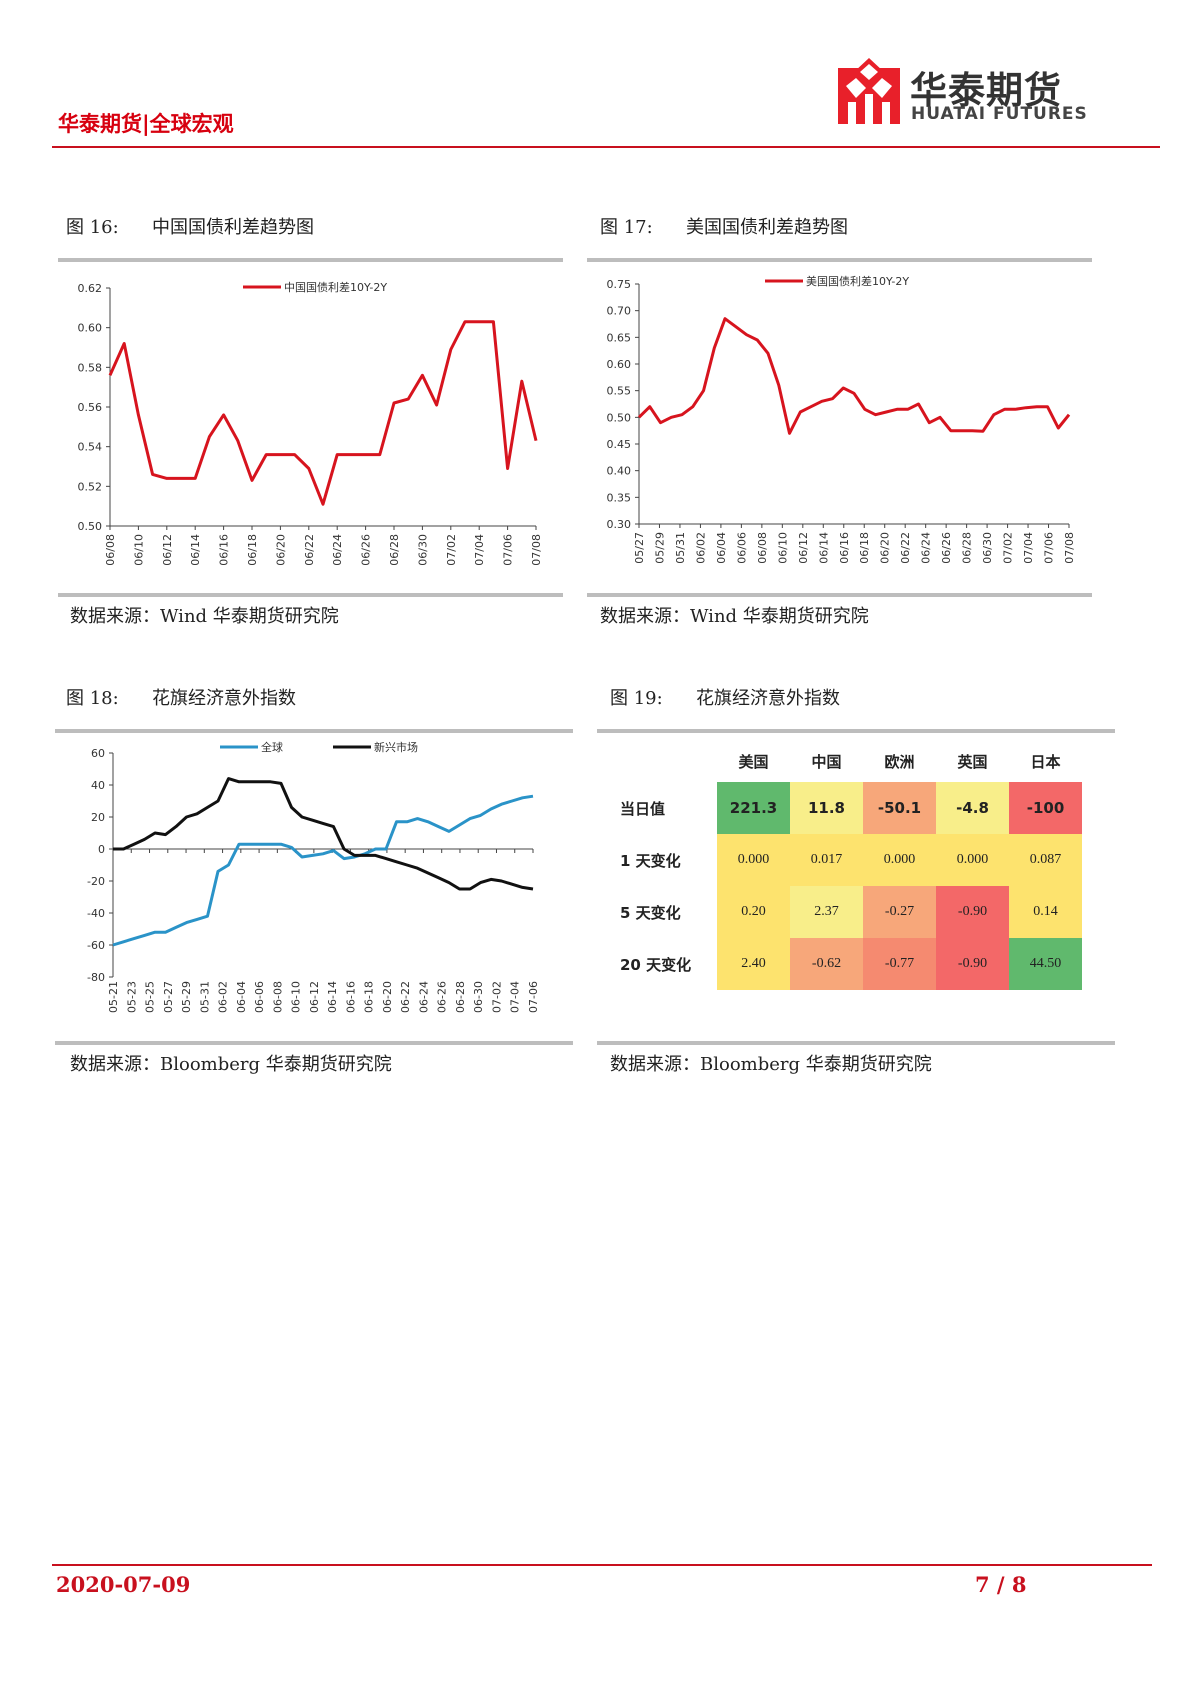 Image resolution: width=1200 pixels, height=1698 pixels. Describe the element at coordinates (422, 550) in the screenshot. I see `china-x-tick-label: 06/30` at that location.